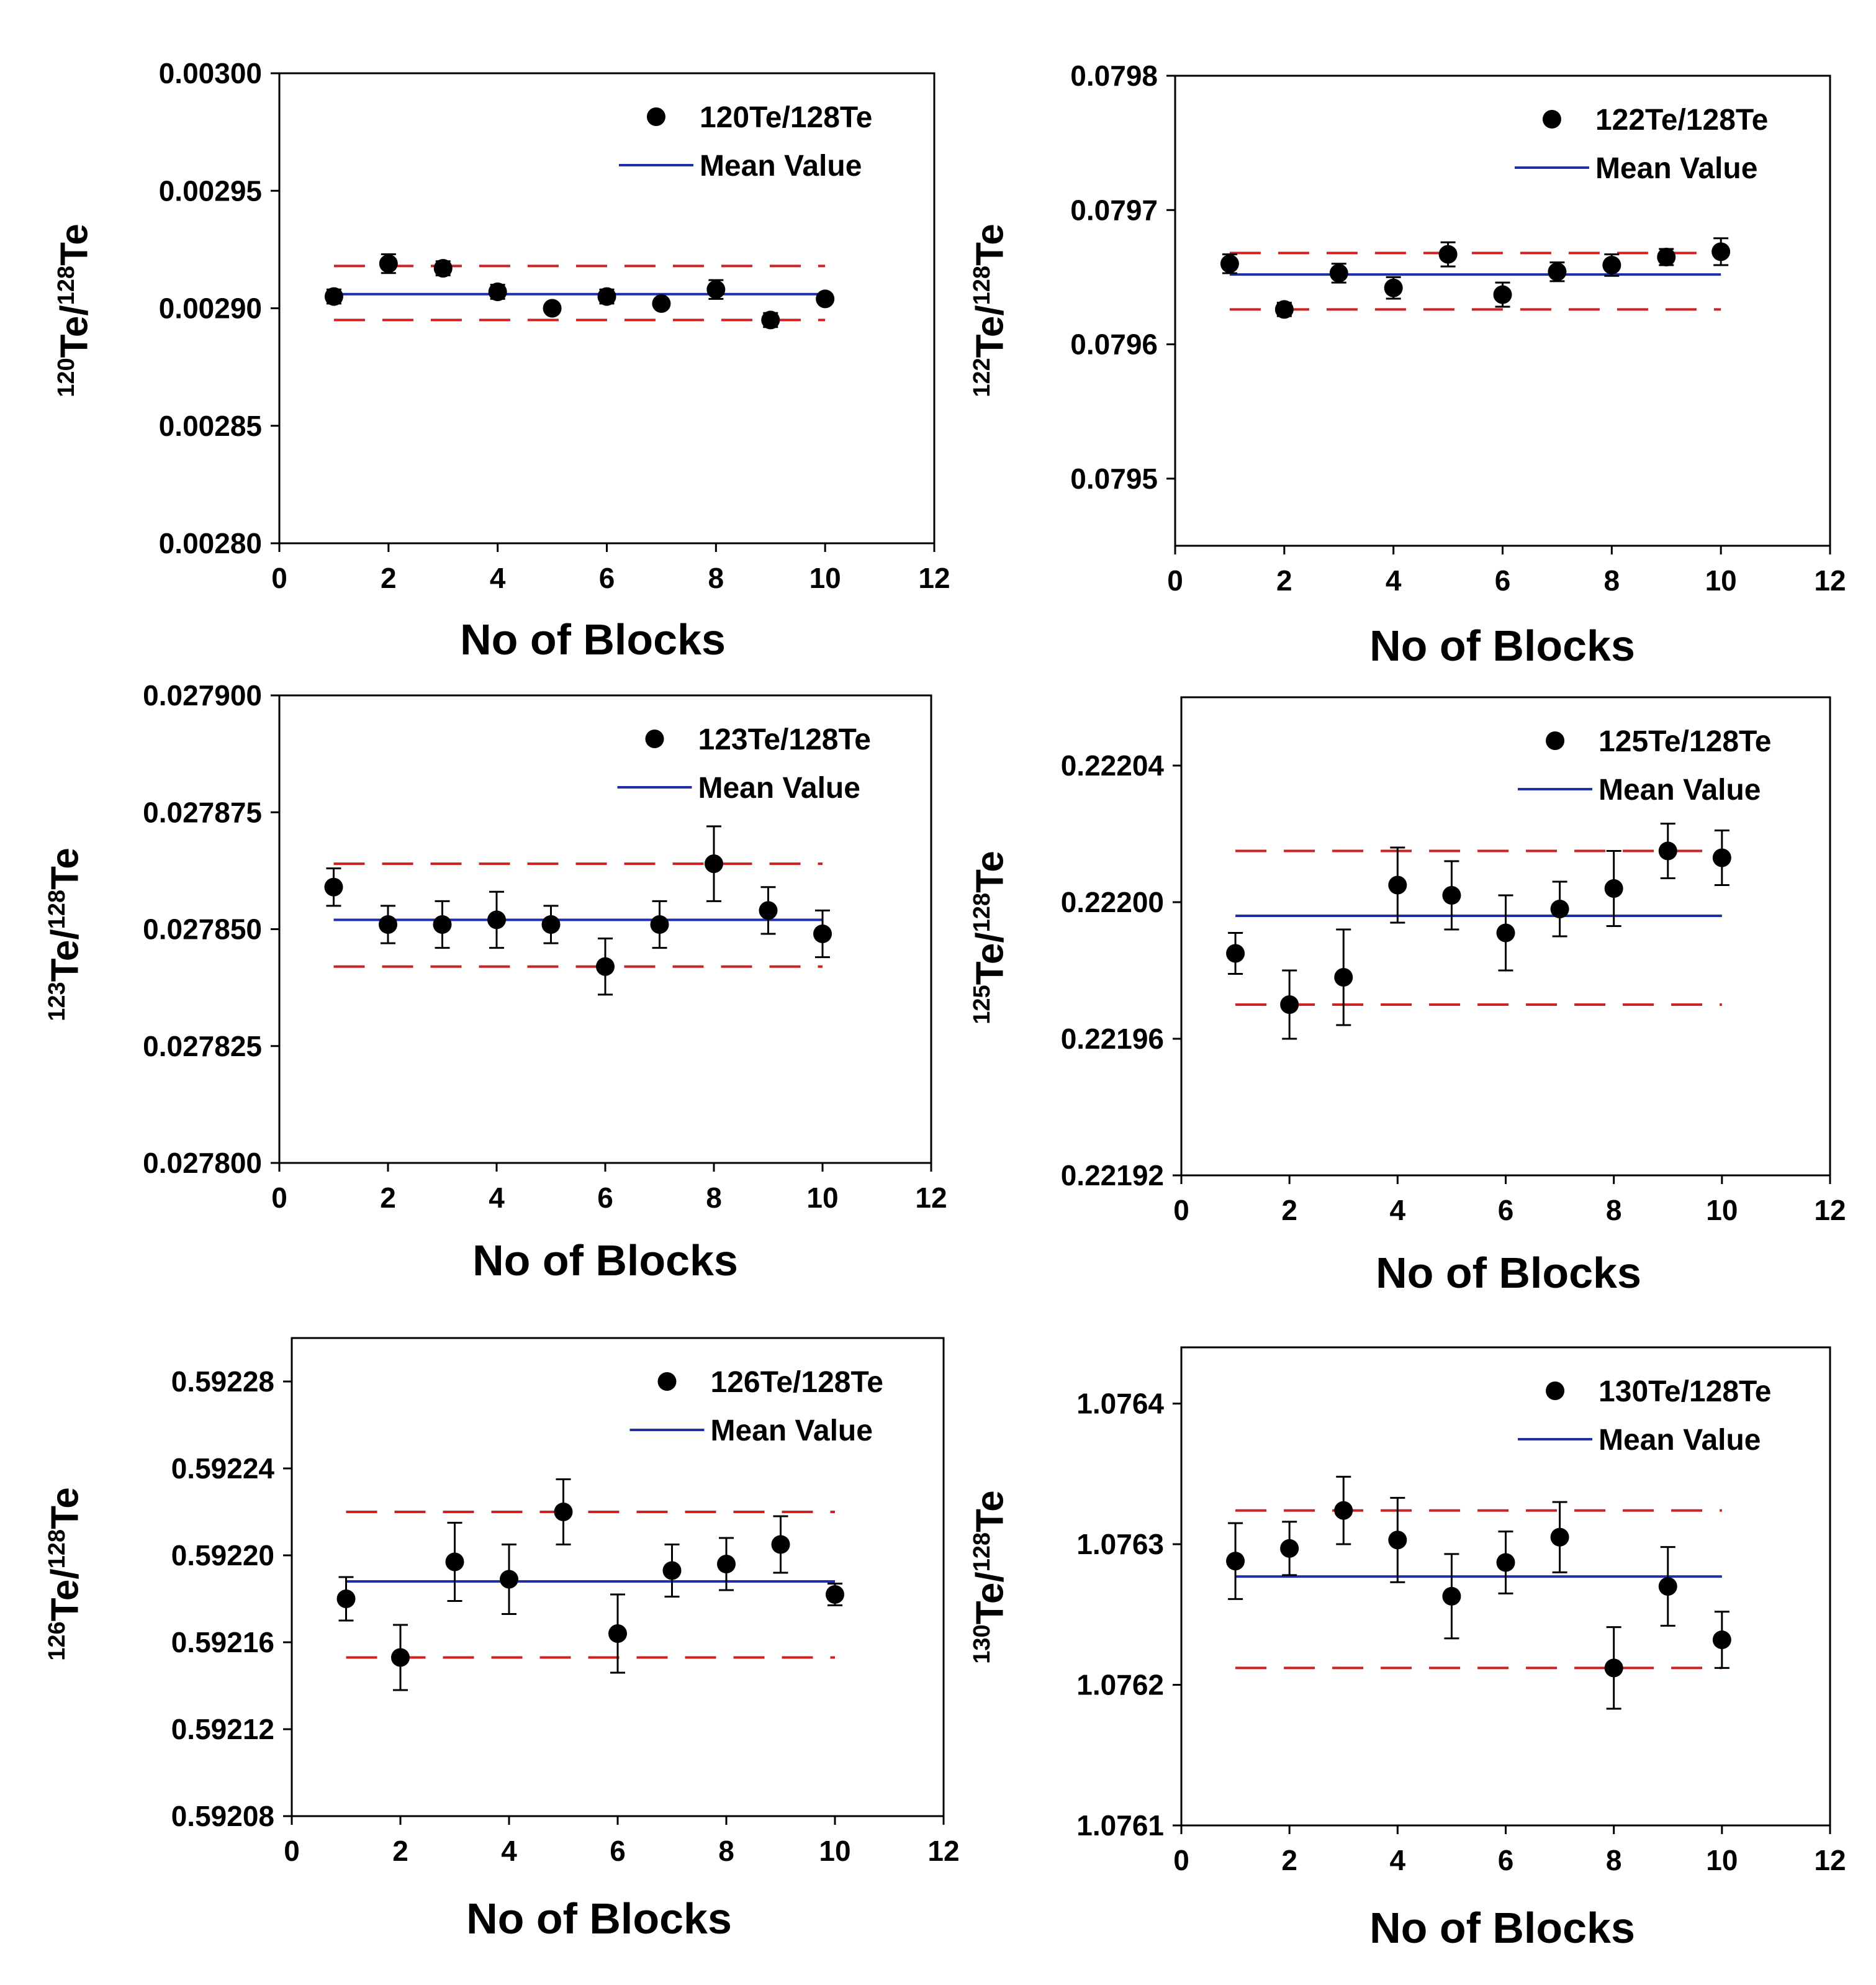  I want to click on y-tick-label: 0.59216, so click(222, 1642).